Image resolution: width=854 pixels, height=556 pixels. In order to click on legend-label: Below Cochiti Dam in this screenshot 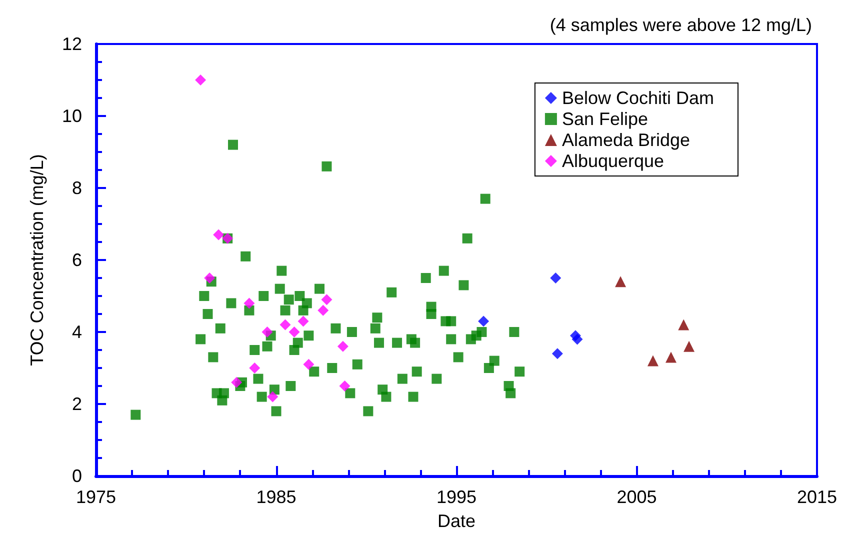, I will do `click(638, 98)`.